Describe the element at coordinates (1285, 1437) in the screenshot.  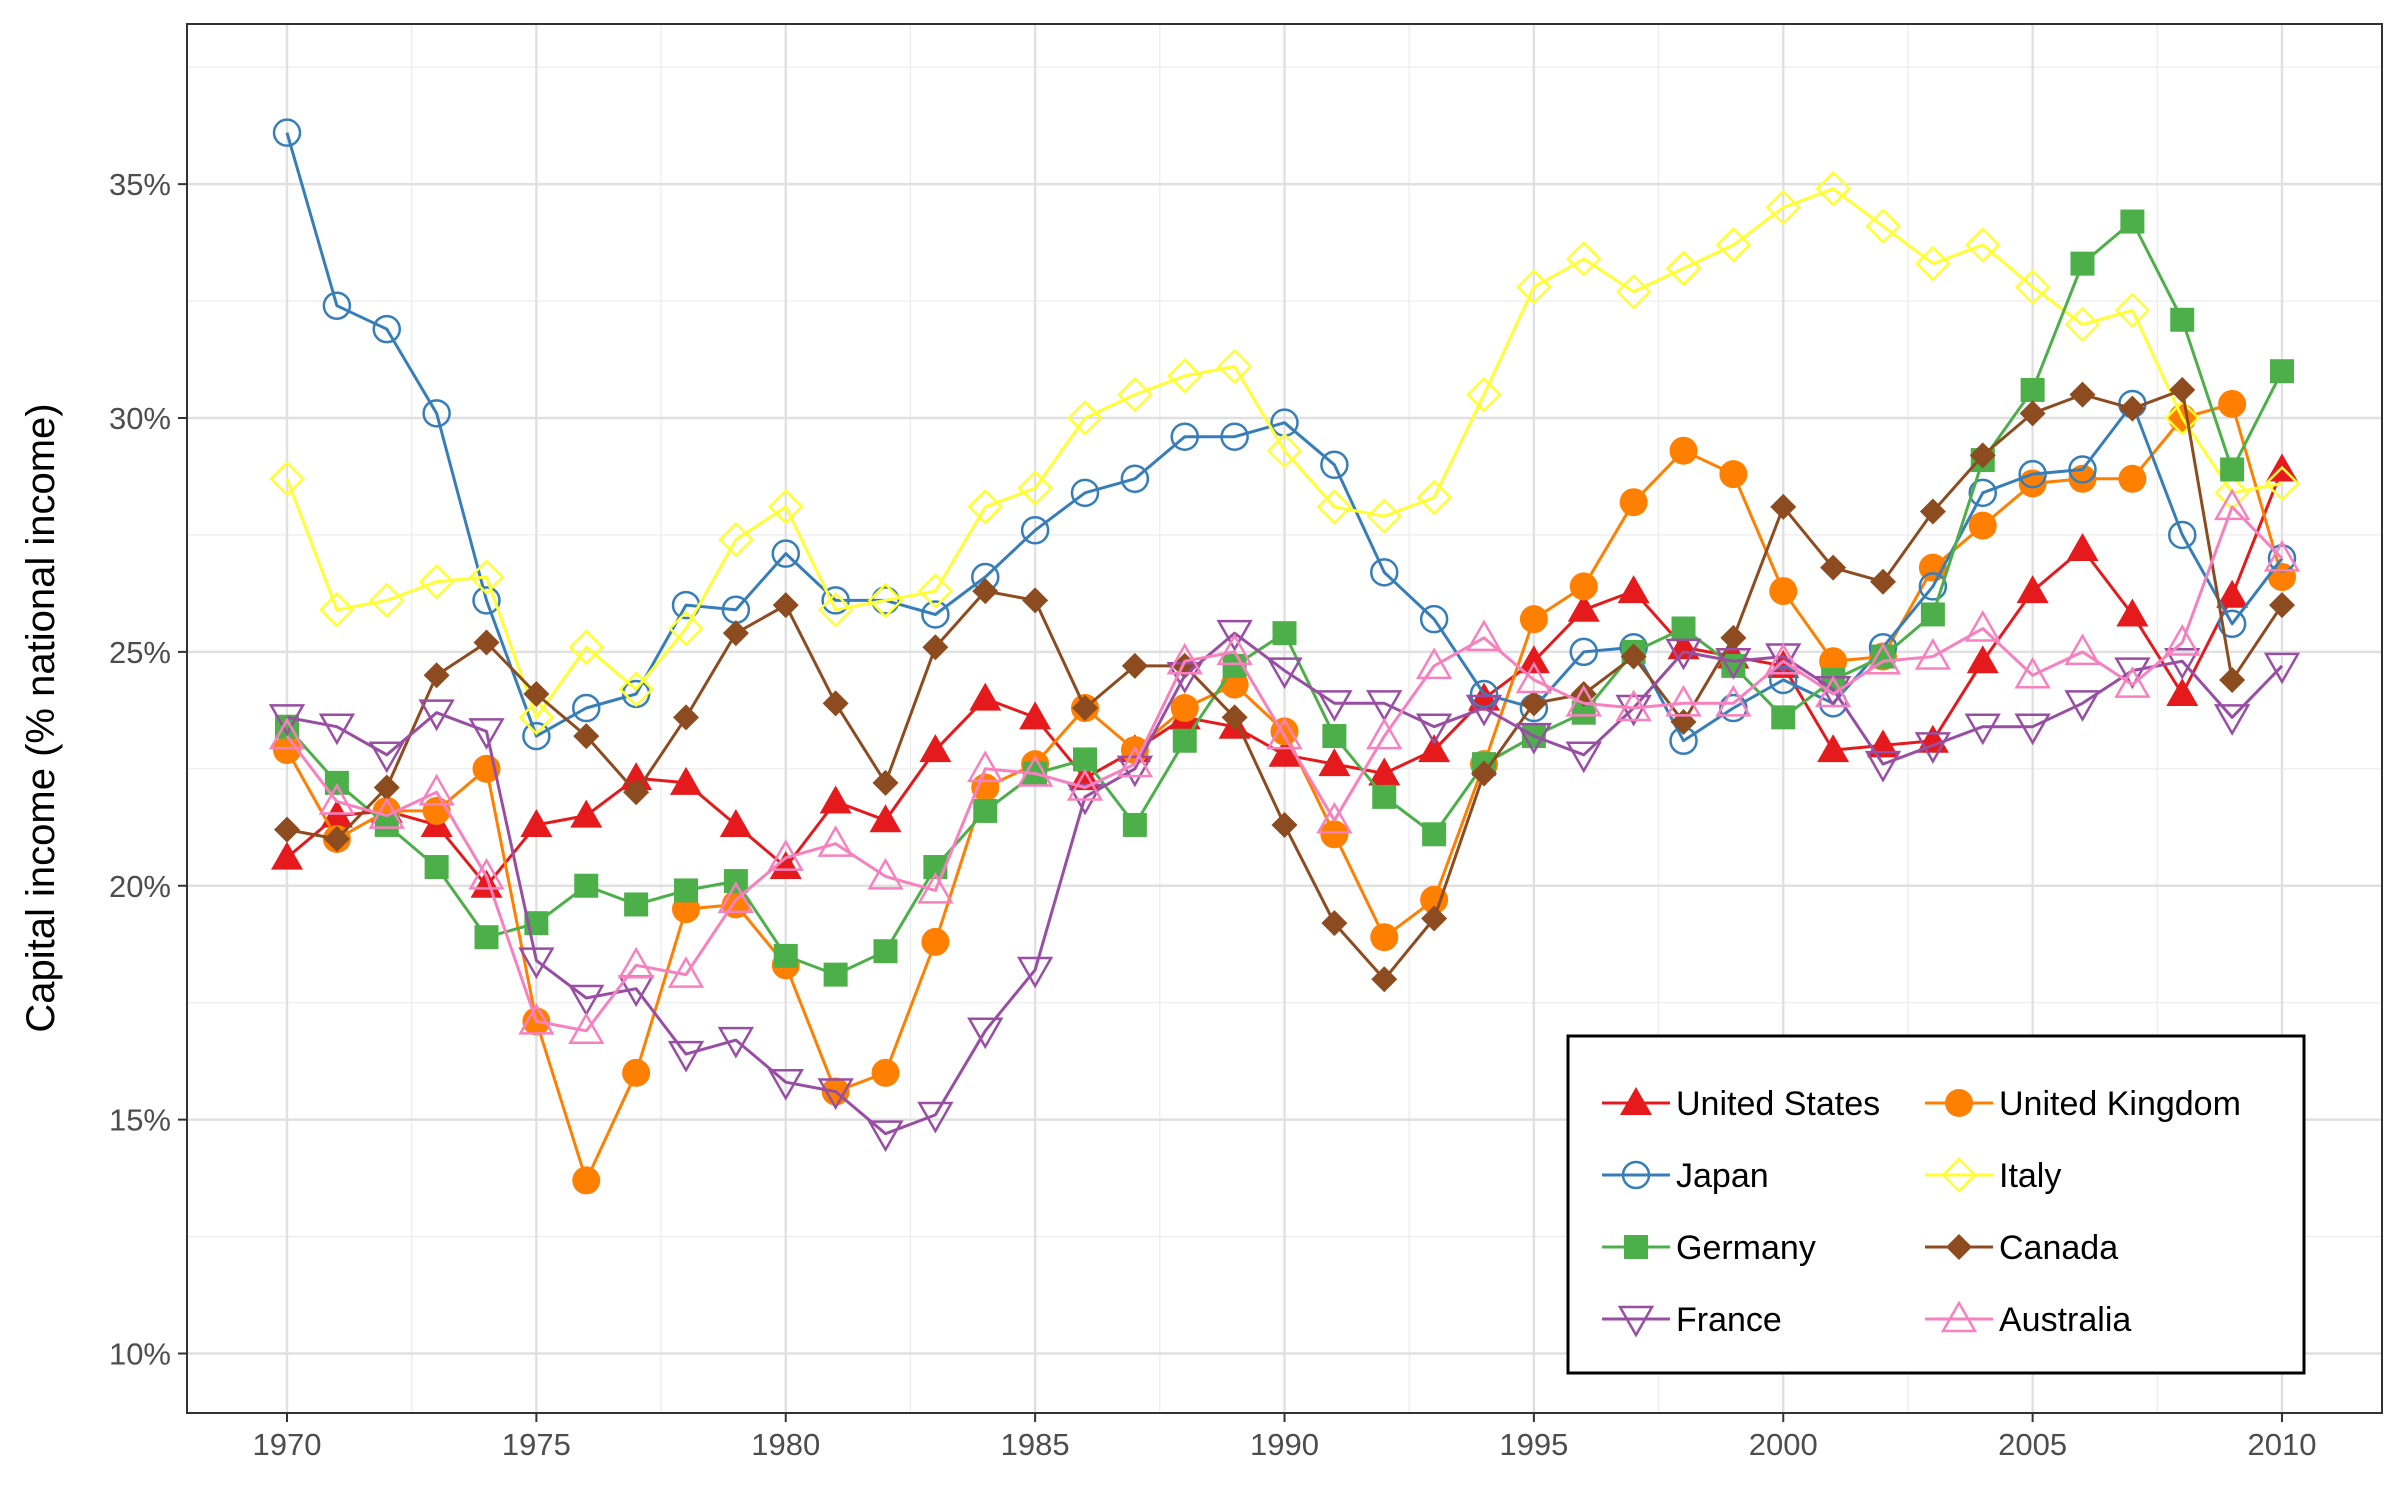
I see `x-axis-ticks: 1970 1975 1980 1985 1990 1995 2000 2005 2010` at that location.